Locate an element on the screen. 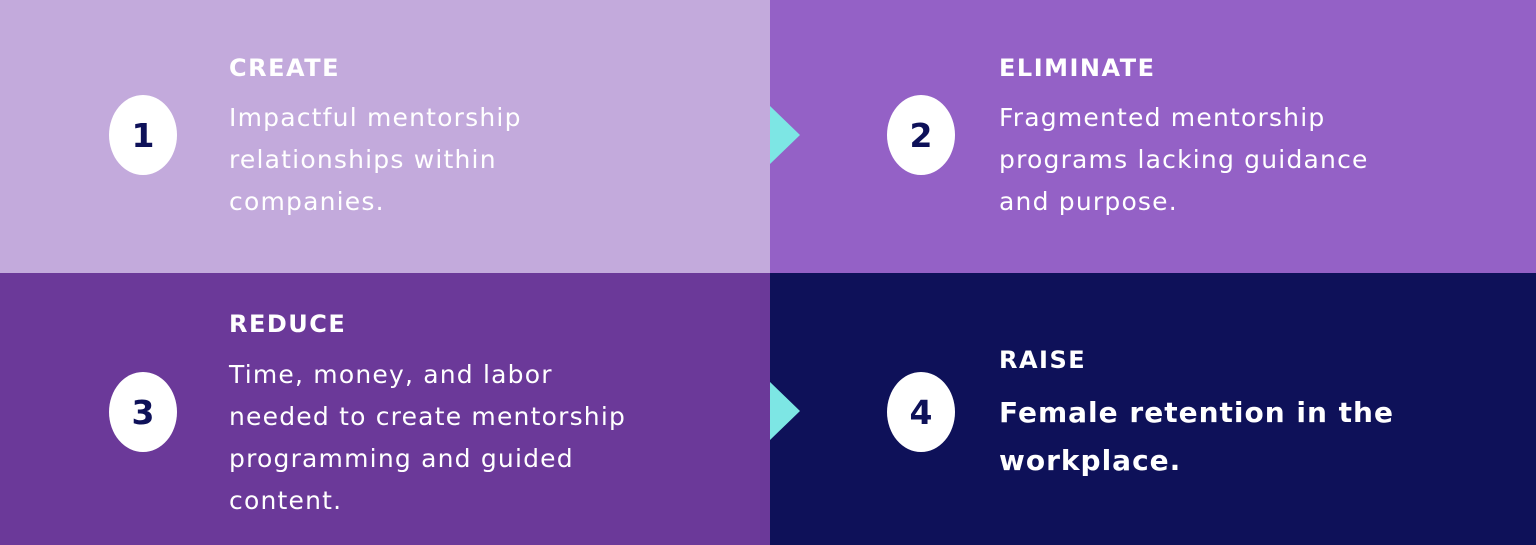 The image size is (1536, 545). step-number-badge: 1 is located at coordinates (143, 135).